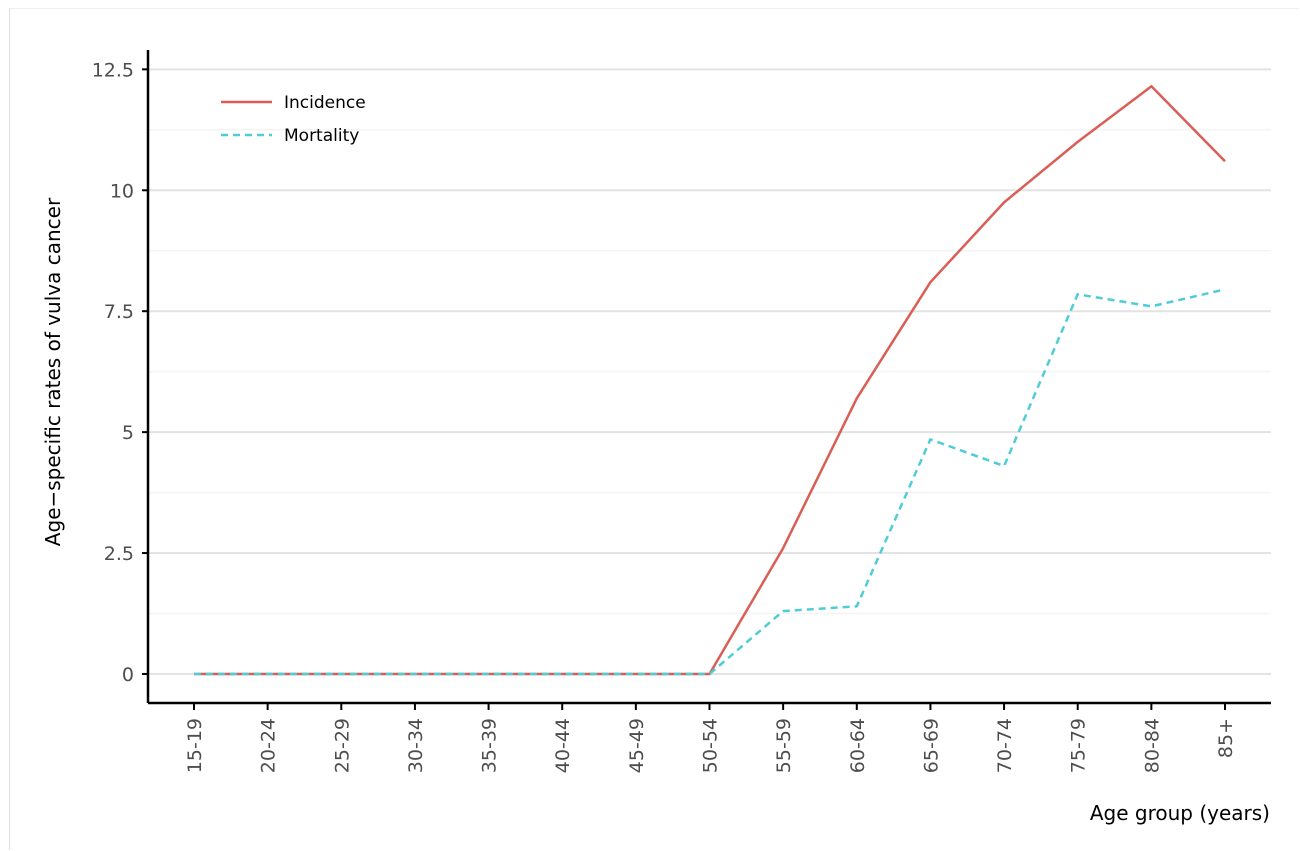  Describe the element at coordinates (128, 433) in the screenshot. I see `y-tick-label: 5` at that location.